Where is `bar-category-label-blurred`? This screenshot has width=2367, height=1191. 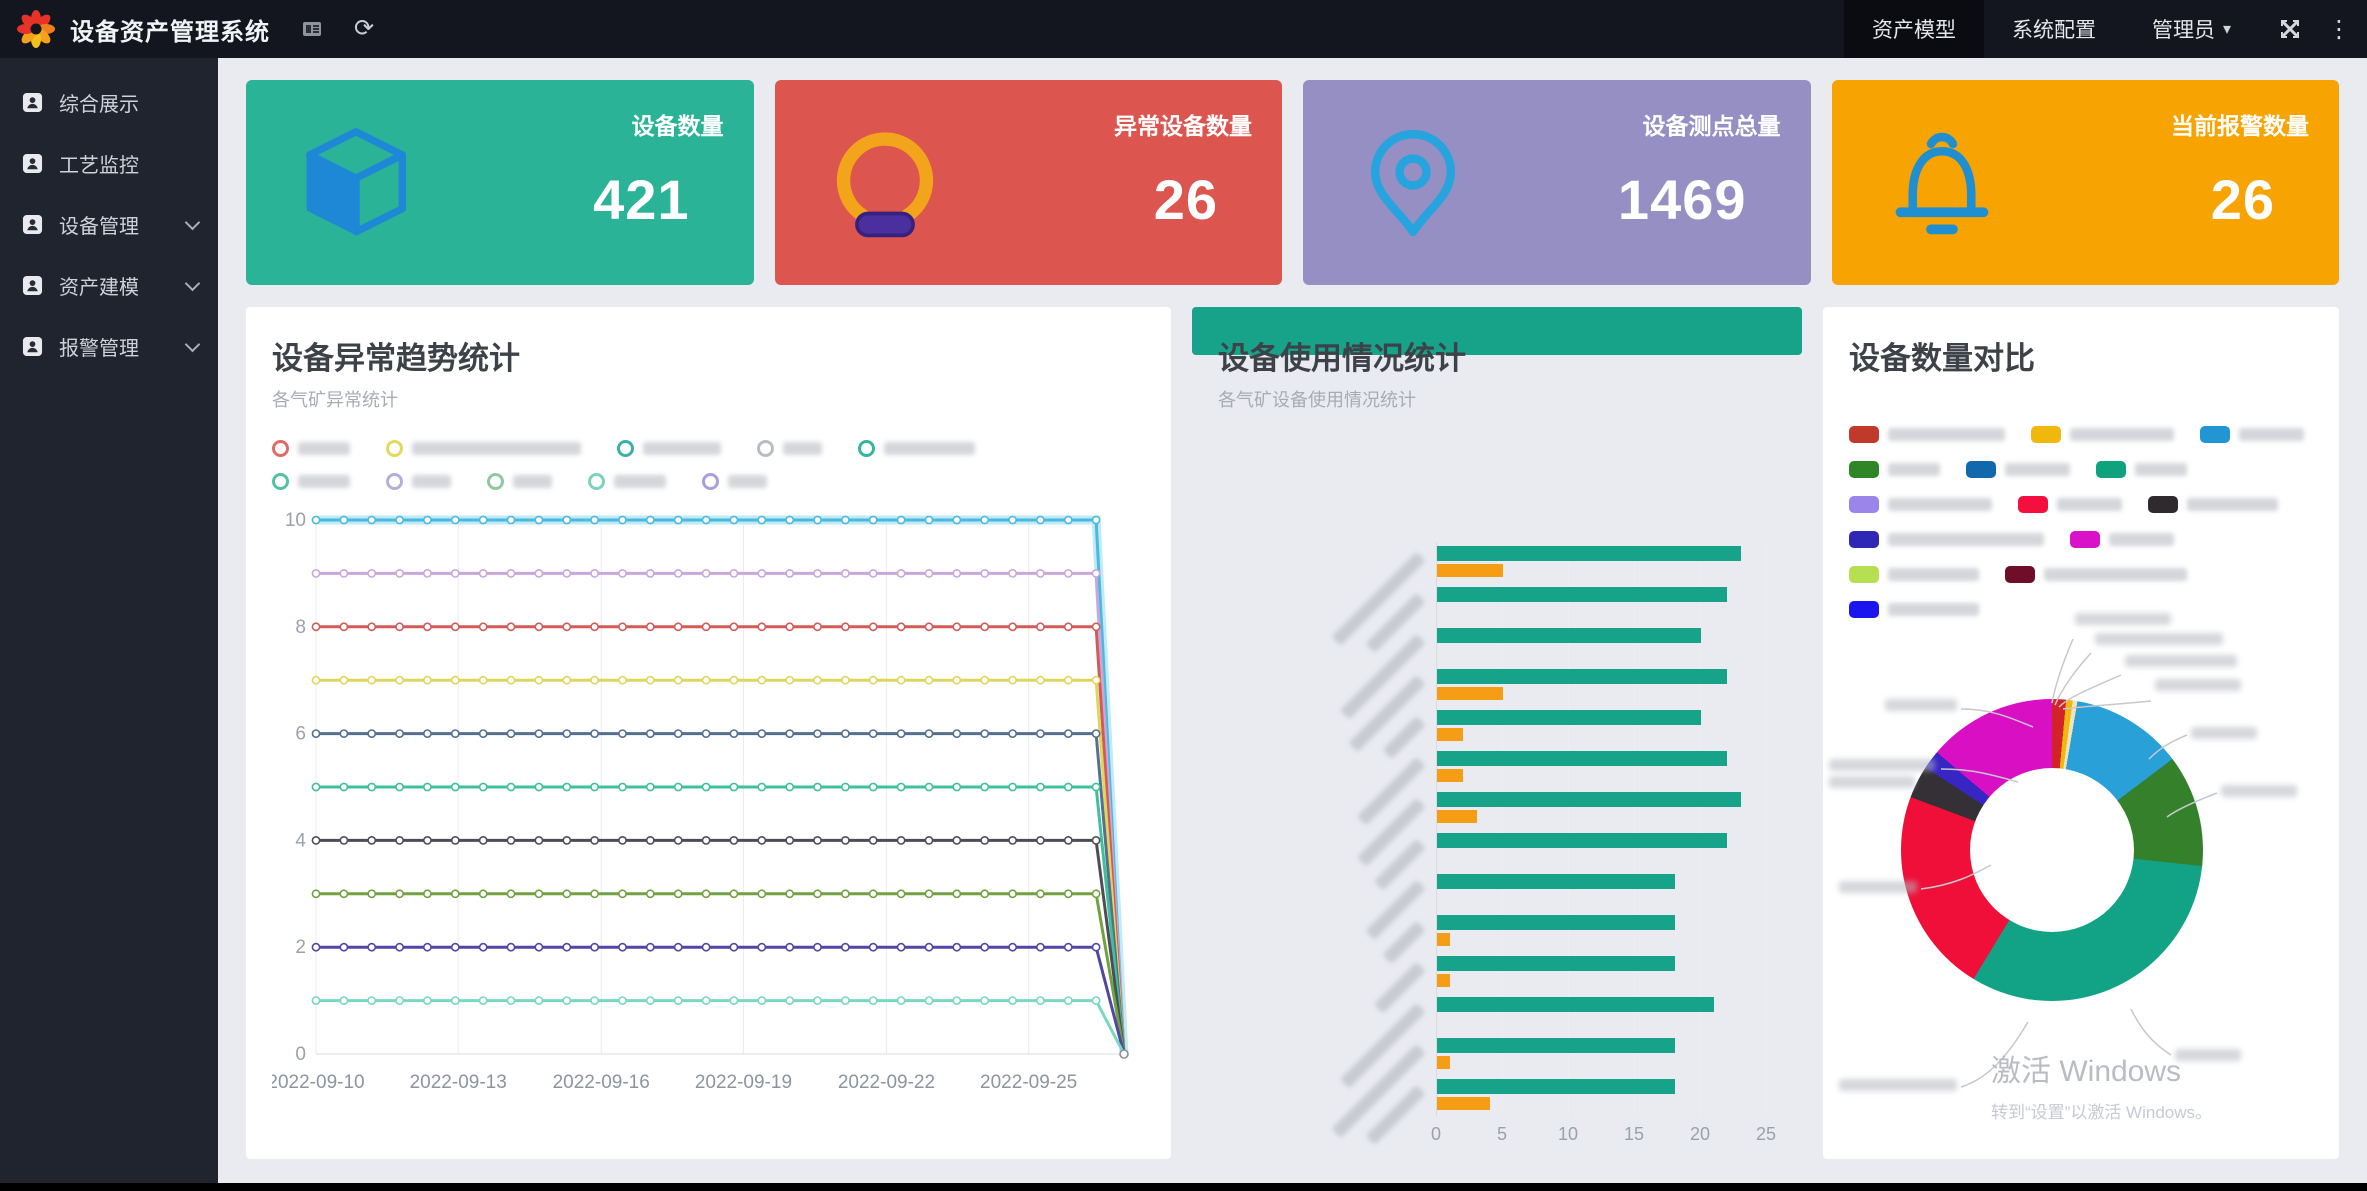 bar-category-label-blurred is located at coordinates (1404, 942).